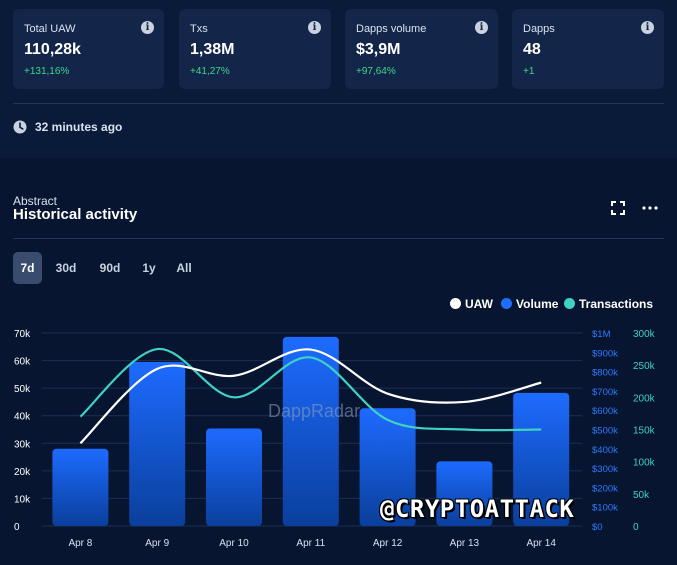  Describe the element at coordinates (644, 463) in the screenshot. I see `y-transactions-tick-label: 100k` at that location.